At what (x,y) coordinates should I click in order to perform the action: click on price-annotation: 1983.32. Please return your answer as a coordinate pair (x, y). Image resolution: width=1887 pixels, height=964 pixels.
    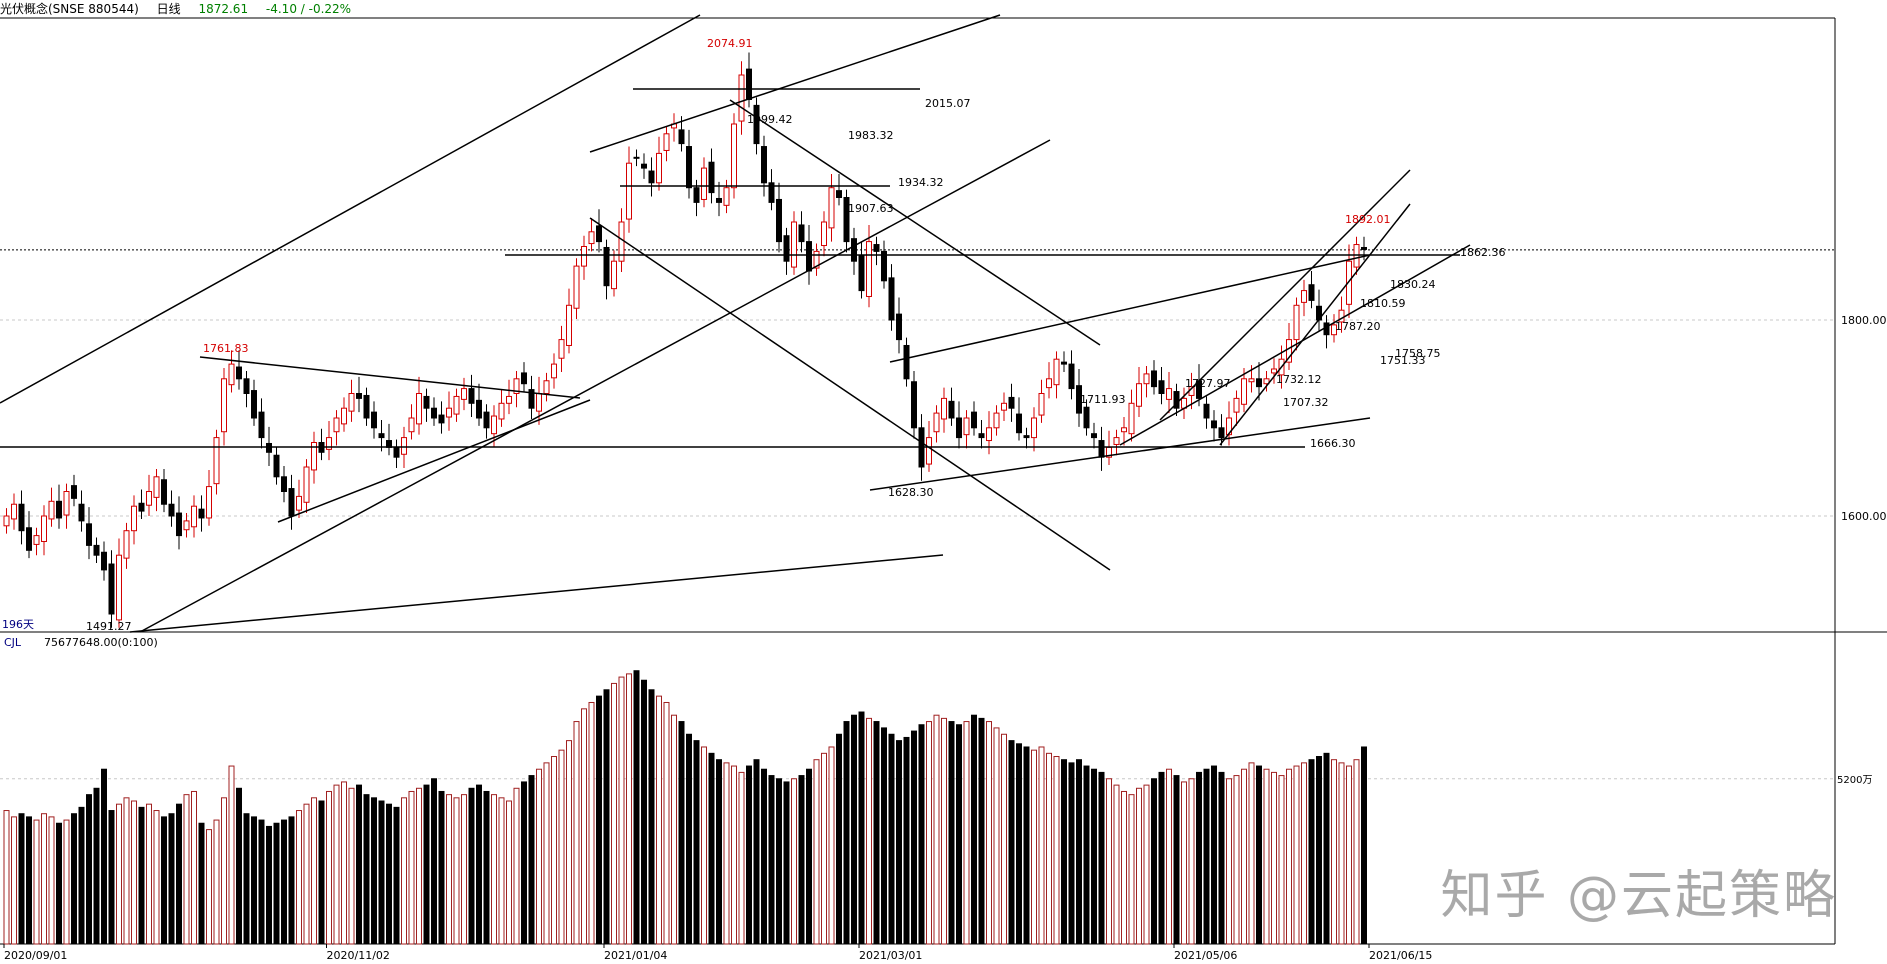
    Looking at the image, I should click on (871, 135).